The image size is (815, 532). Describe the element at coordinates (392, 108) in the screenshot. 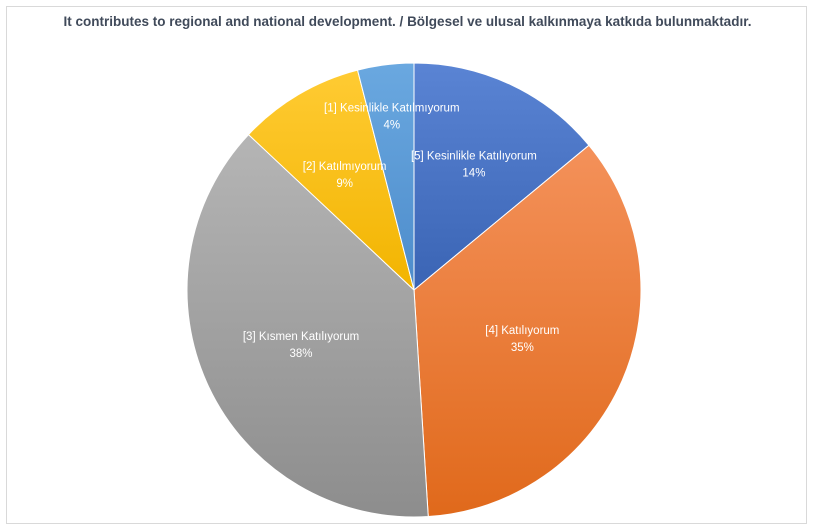

I see `slice-name-label: [1] Kesinlikle Katılmıyorum` at that location.